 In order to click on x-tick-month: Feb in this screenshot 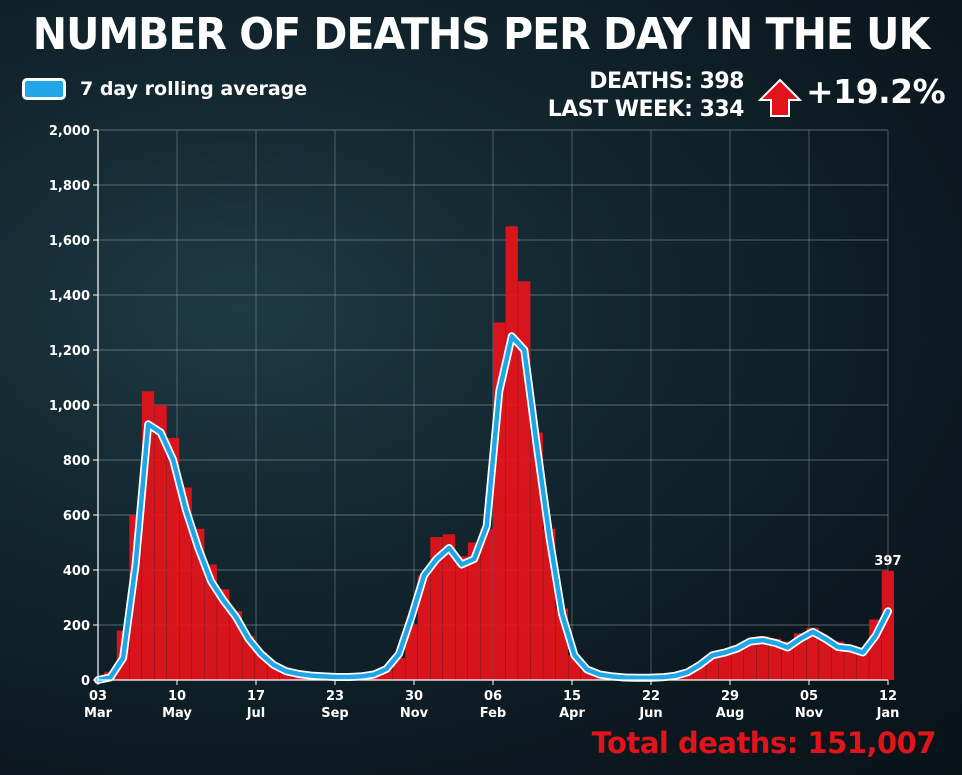, I will do `click(493, 713)`.